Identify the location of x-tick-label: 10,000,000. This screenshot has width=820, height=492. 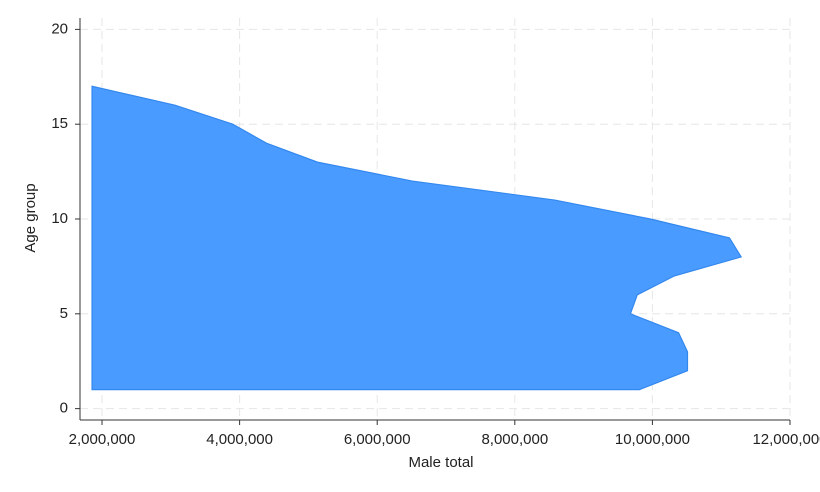
(652, 439).